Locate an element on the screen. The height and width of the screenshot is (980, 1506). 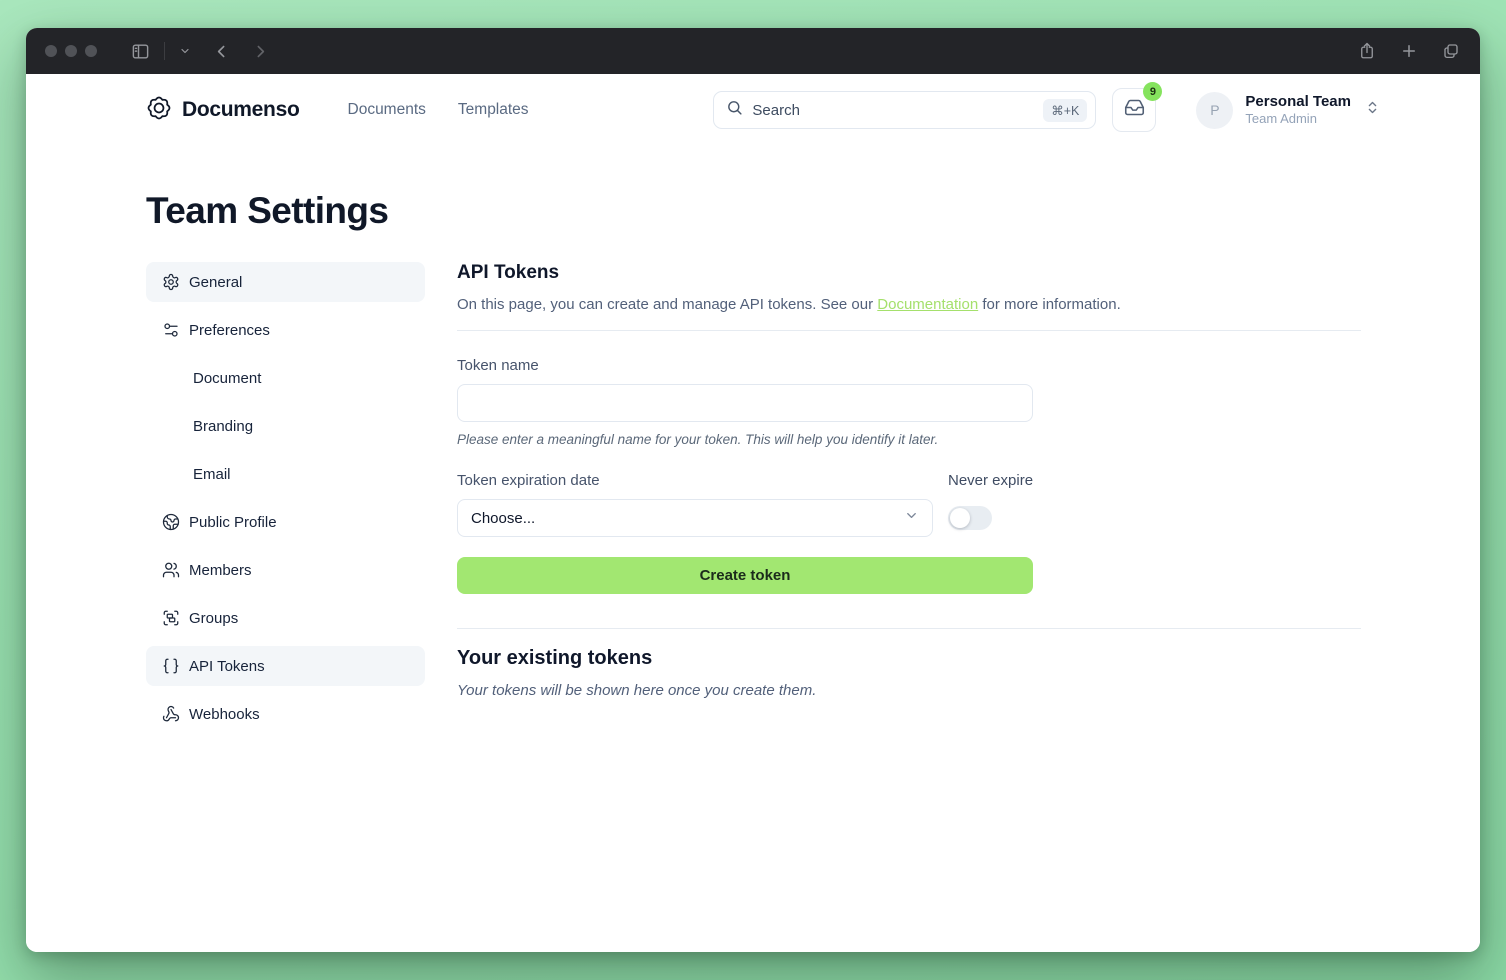
section-title: API Tokens is located at coordinates (508, 272).